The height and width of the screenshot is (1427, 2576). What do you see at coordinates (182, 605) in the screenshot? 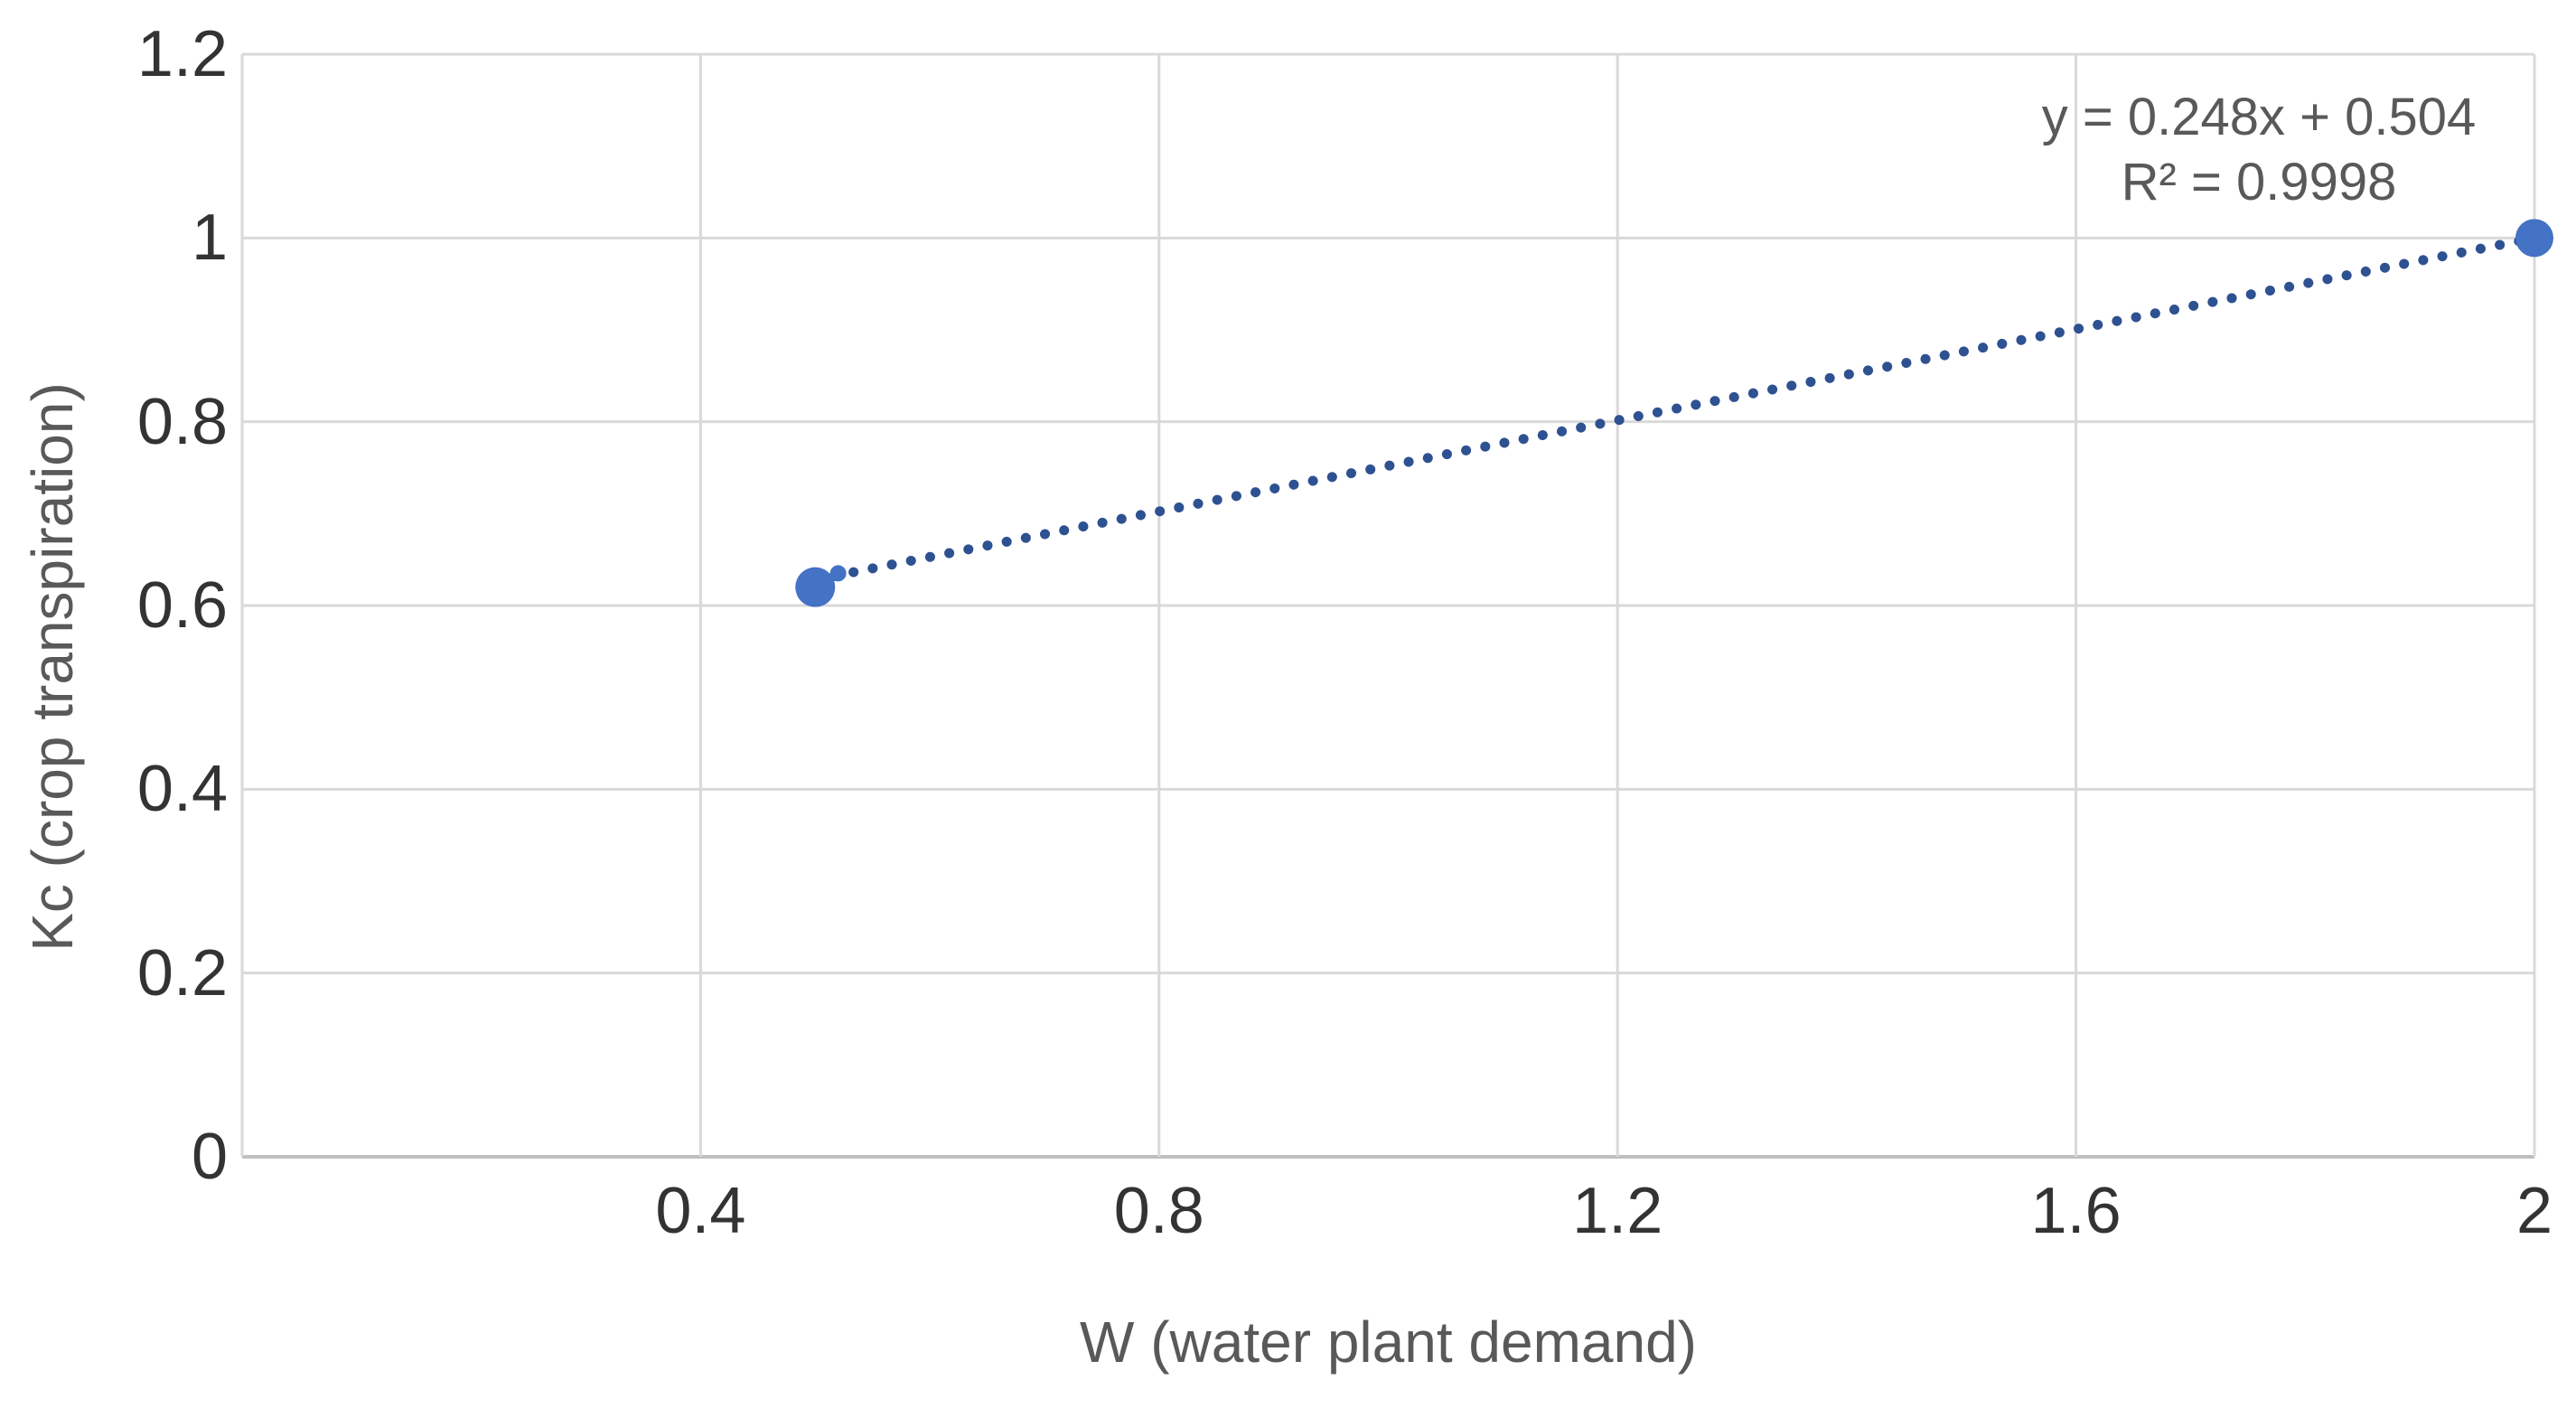
I see `y-tick-label: 0.6` at bounding box center [182, 605].